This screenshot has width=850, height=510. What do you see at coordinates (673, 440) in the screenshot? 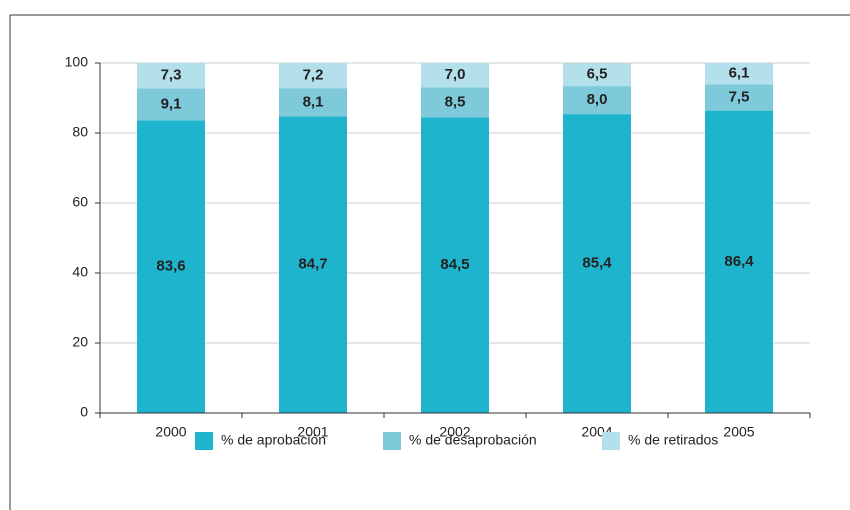
I see `legend-label: % de retirados` at bounding box center [673, 440].